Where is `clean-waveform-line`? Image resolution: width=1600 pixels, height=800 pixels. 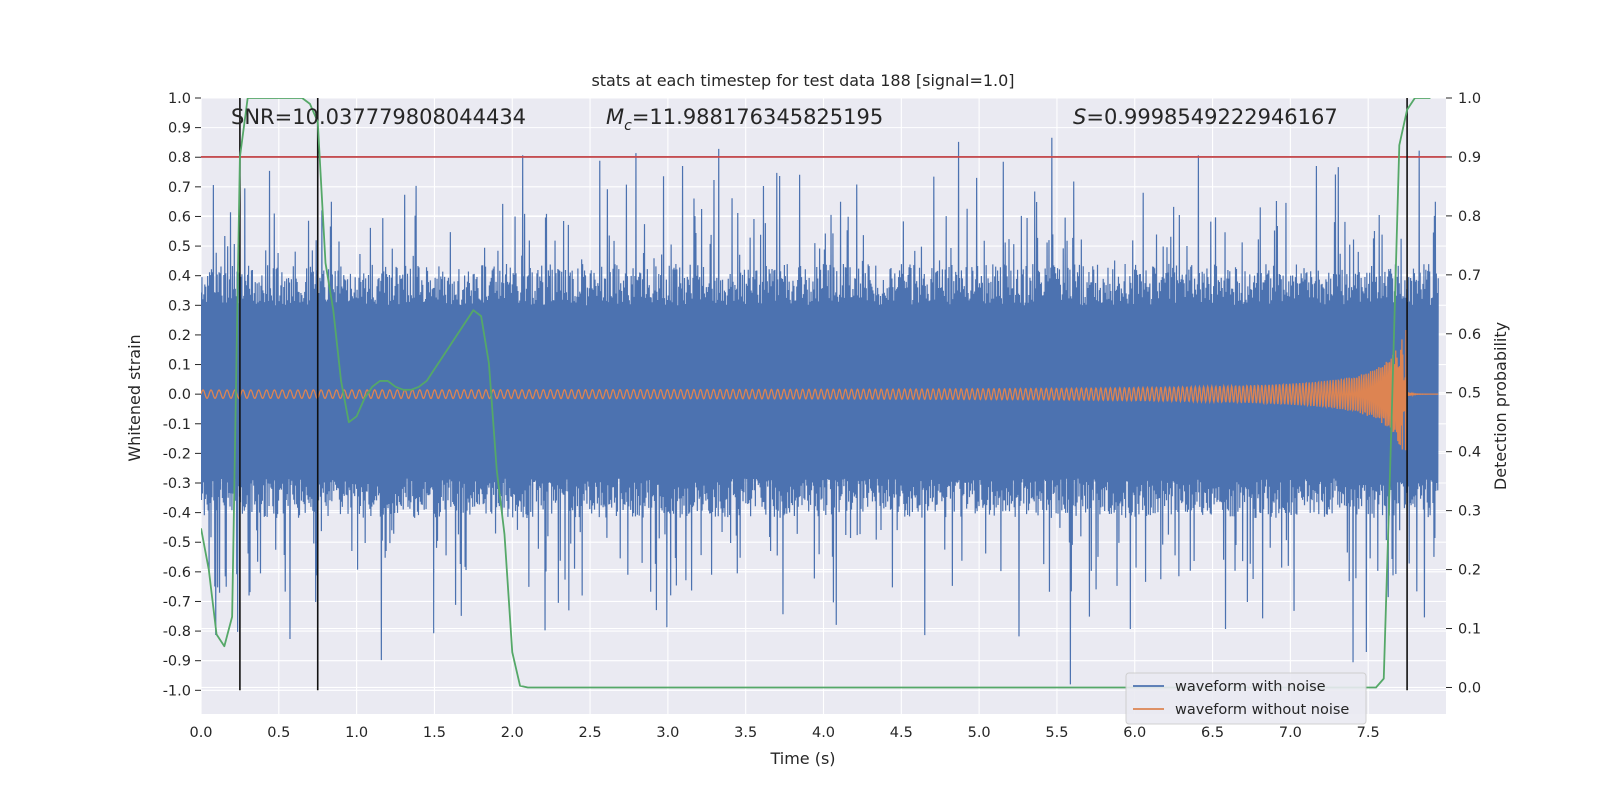
clean-waveform-line is located at coordinates (820, 390).